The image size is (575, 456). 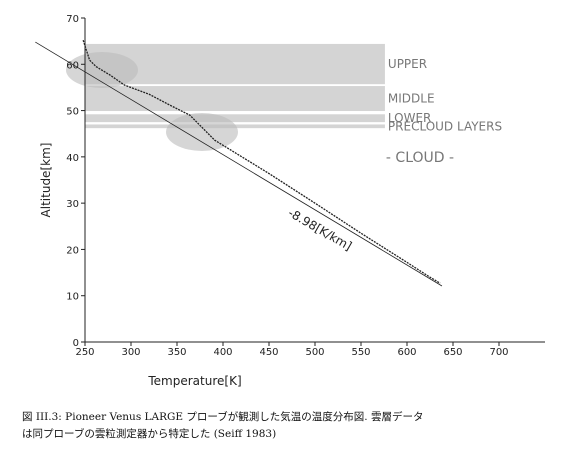 I want to click on y-tick-label: 20, so click(x=72, y=250).